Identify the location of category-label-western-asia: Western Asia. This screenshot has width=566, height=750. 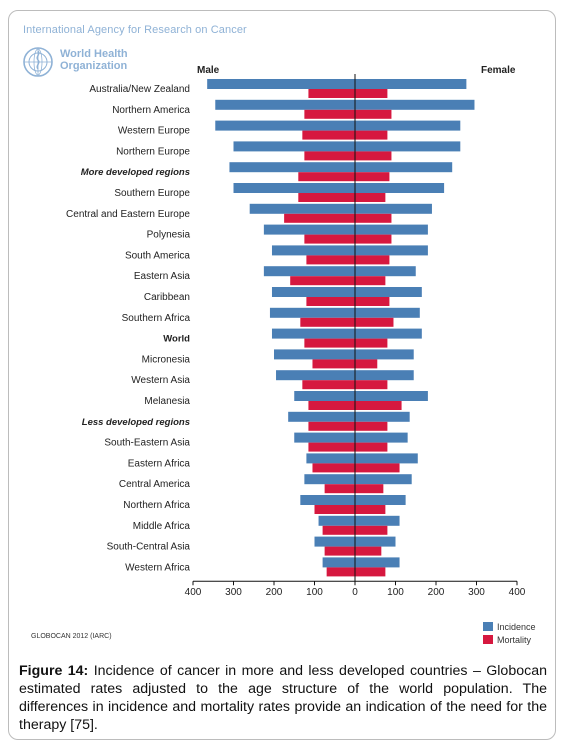
(160, 380).